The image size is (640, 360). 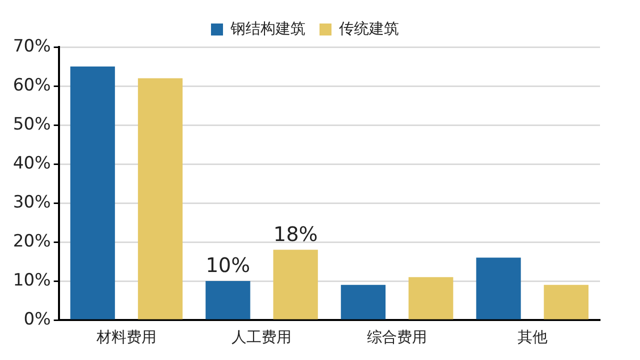 What do you see at coordinates (31, 241) in the screenshot?
I see `y-tick-label: 20%` at bounding box center [31, 241].